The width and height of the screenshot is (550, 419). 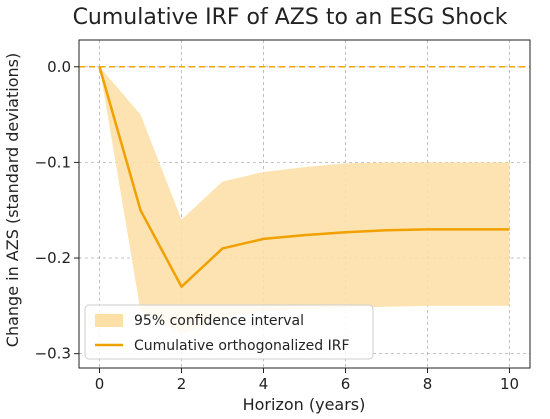 I want to click on chart-title: Cumulative IRF of AZS to an ESG Shock, so click(x=290, y=17).